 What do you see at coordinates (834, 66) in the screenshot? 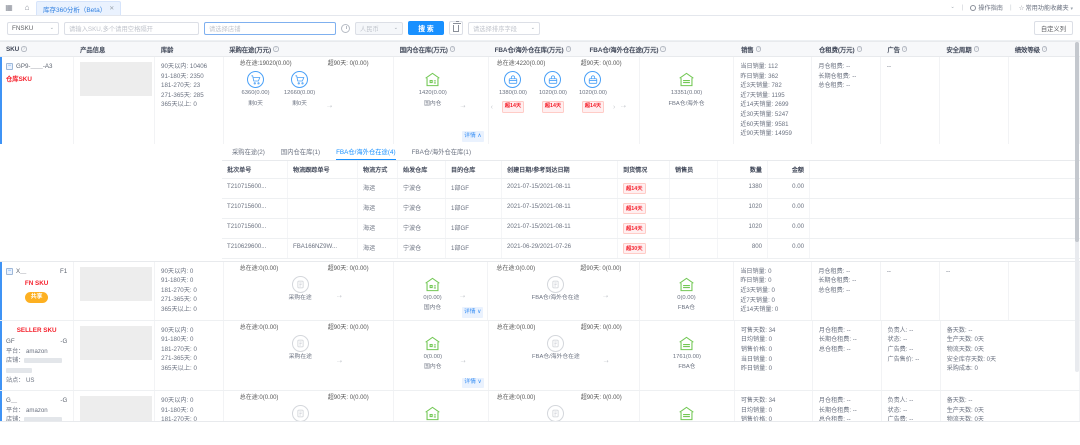
I see `rent-line: 月仓租费: --` at bounding box center [834, 66].